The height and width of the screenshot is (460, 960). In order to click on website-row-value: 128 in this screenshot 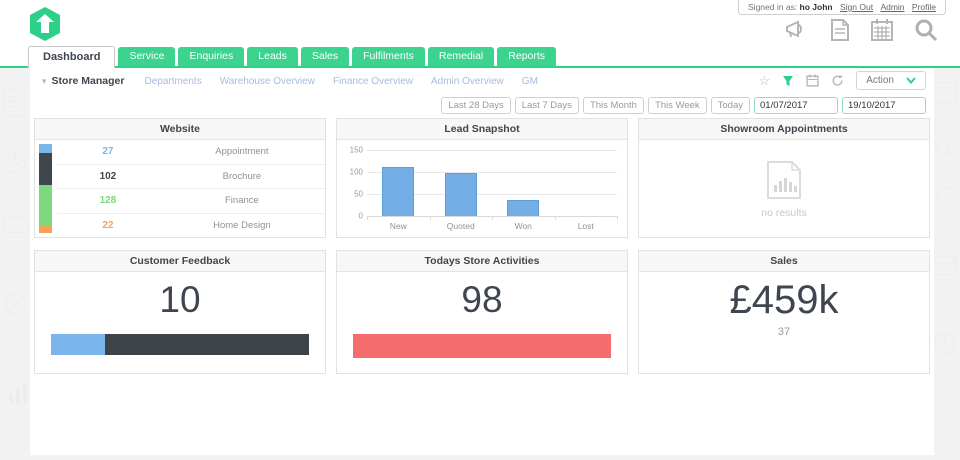, I will do `click(108, 201)`.